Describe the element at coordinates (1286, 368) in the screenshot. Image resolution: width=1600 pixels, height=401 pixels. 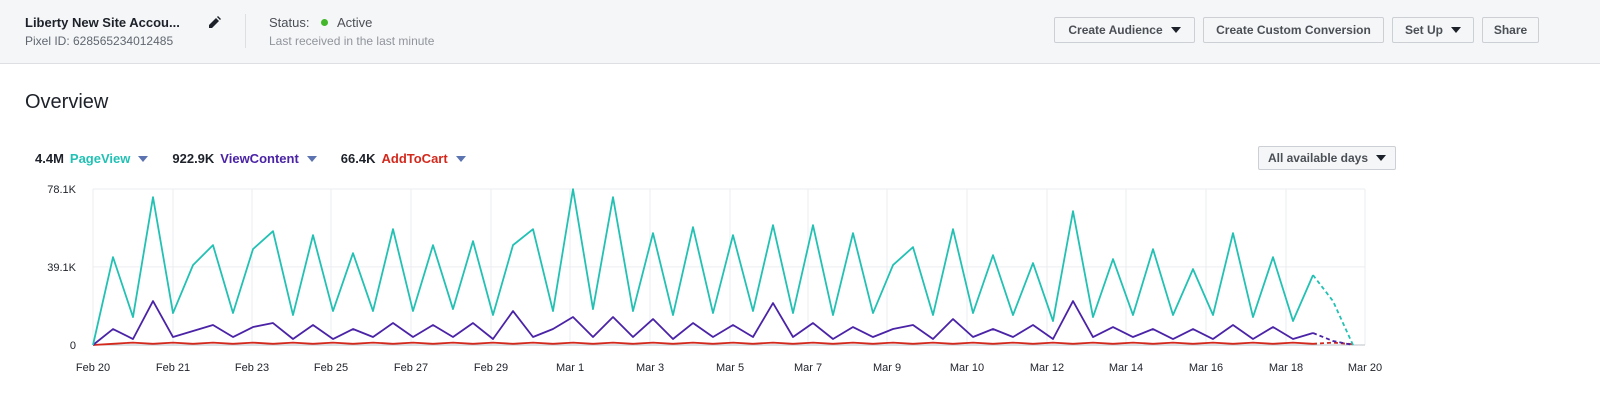
I see `x-tick-label: Mar 18` at that location.